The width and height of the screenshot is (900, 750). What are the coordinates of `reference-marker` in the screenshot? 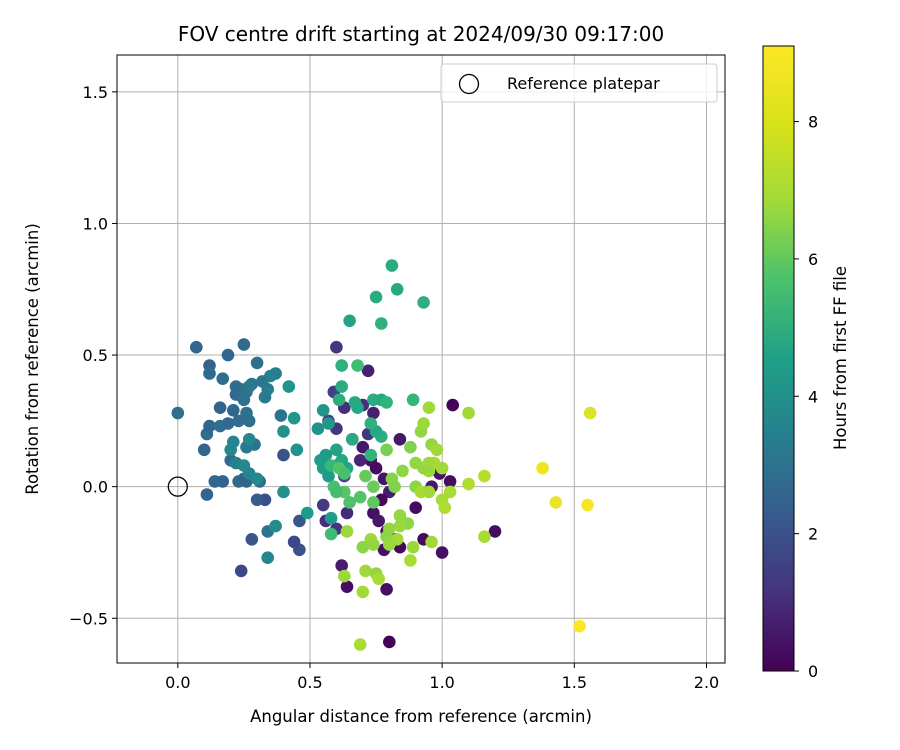 It's located at (177, 486).